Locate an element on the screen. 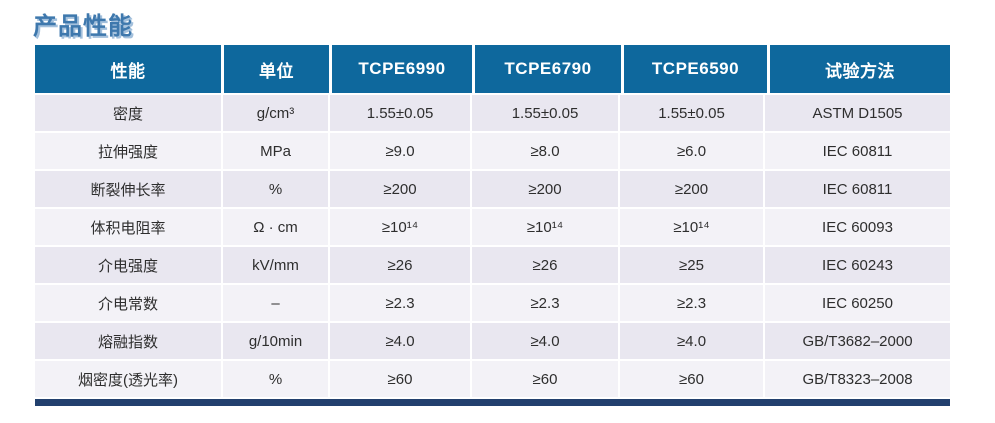  table-cell: g/10min is located at coordinates (275, 341).